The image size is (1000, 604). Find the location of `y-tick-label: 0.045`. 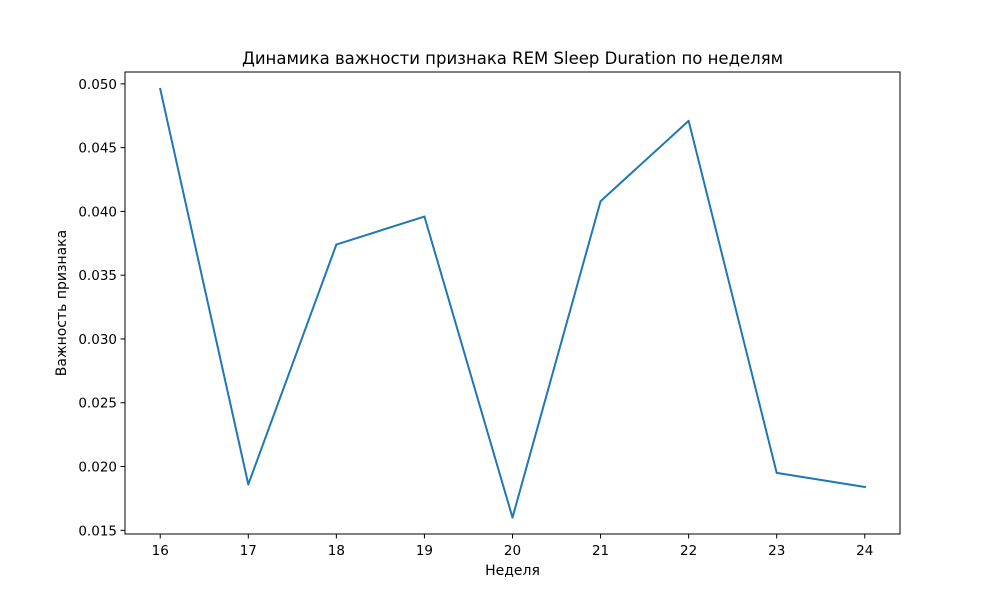

y-tick-label: 0.045 is located at coordinates (97, 149).